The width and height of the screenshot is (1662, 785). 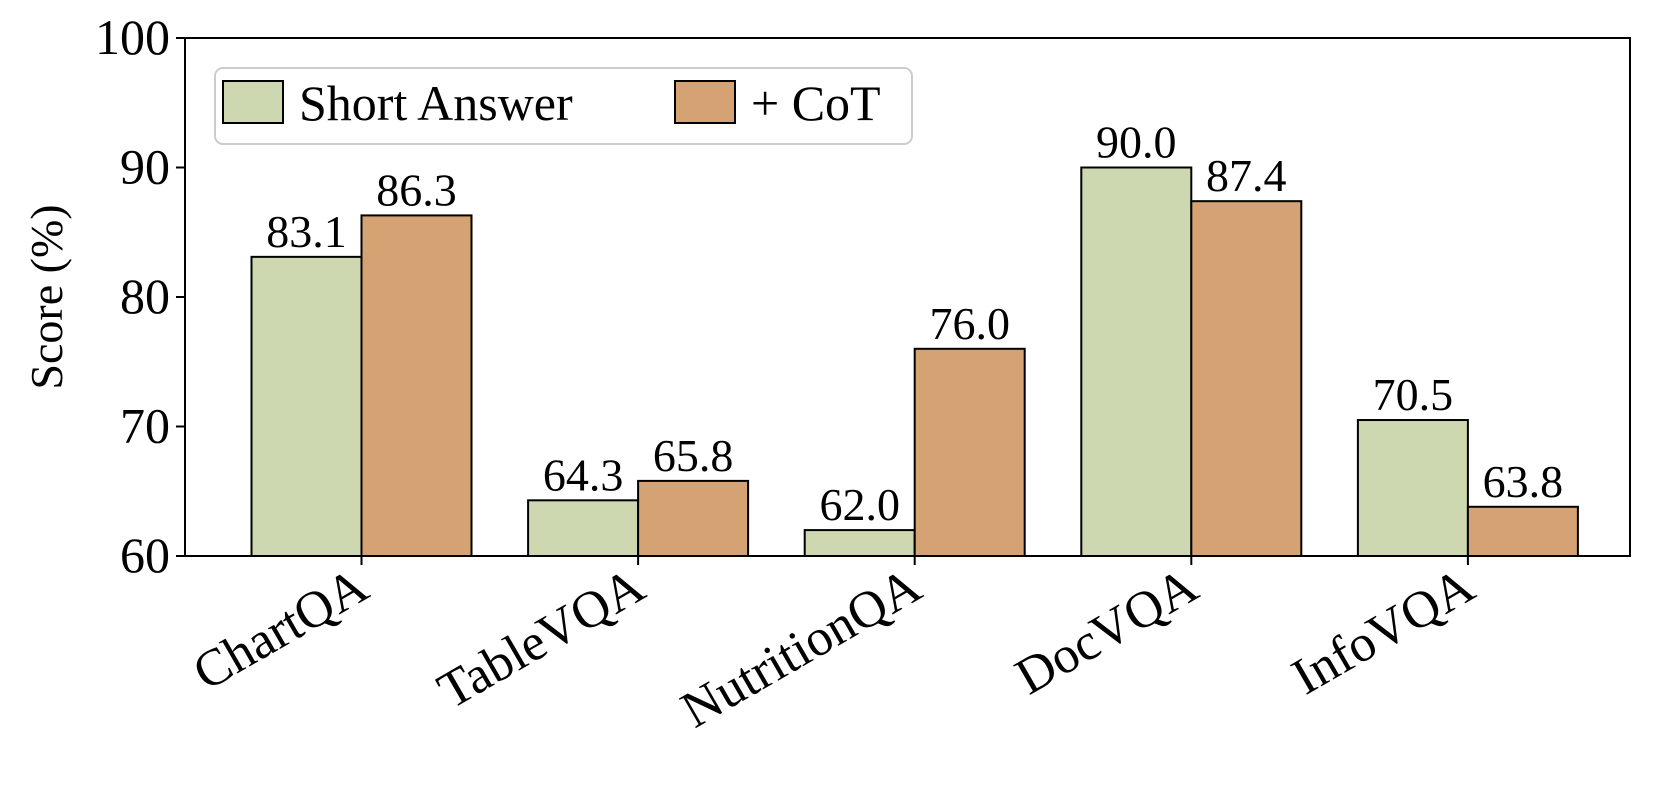 I want to click on bar-tablevqa-cot, so click(x=693, y=518).